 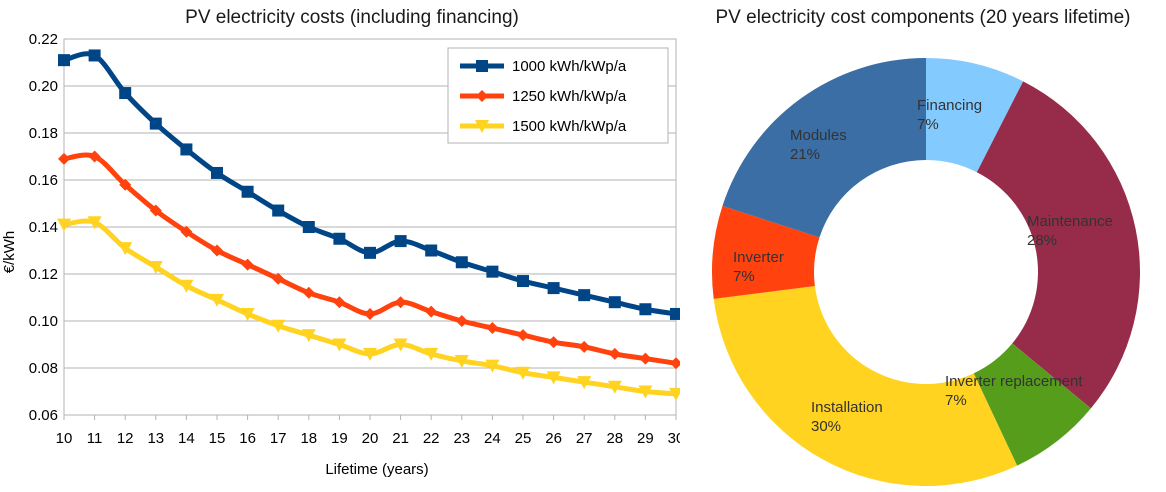 I want to click on x-tick-label: 24, so click(x=492, y=438).